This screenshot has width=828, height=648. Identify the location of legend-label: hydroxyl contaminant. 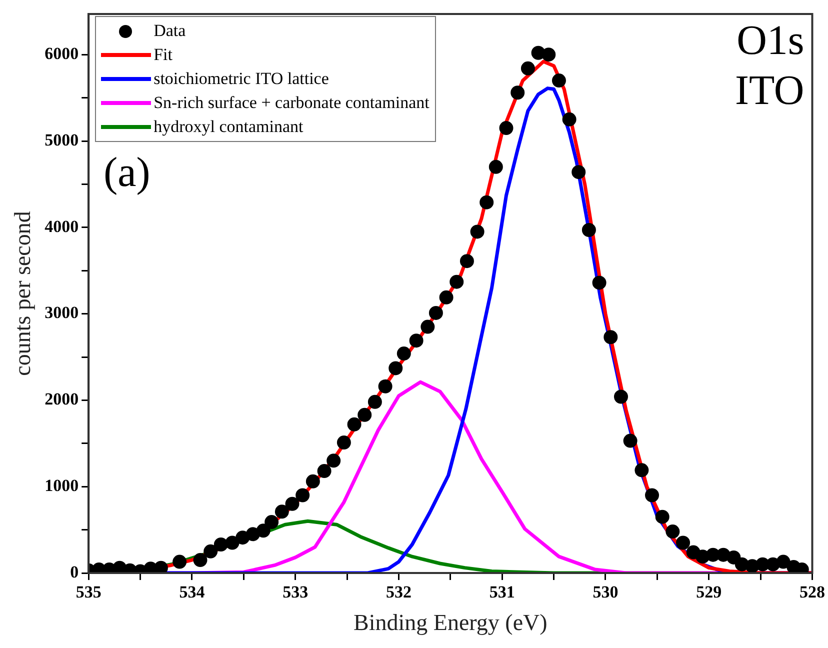
(229, 127).